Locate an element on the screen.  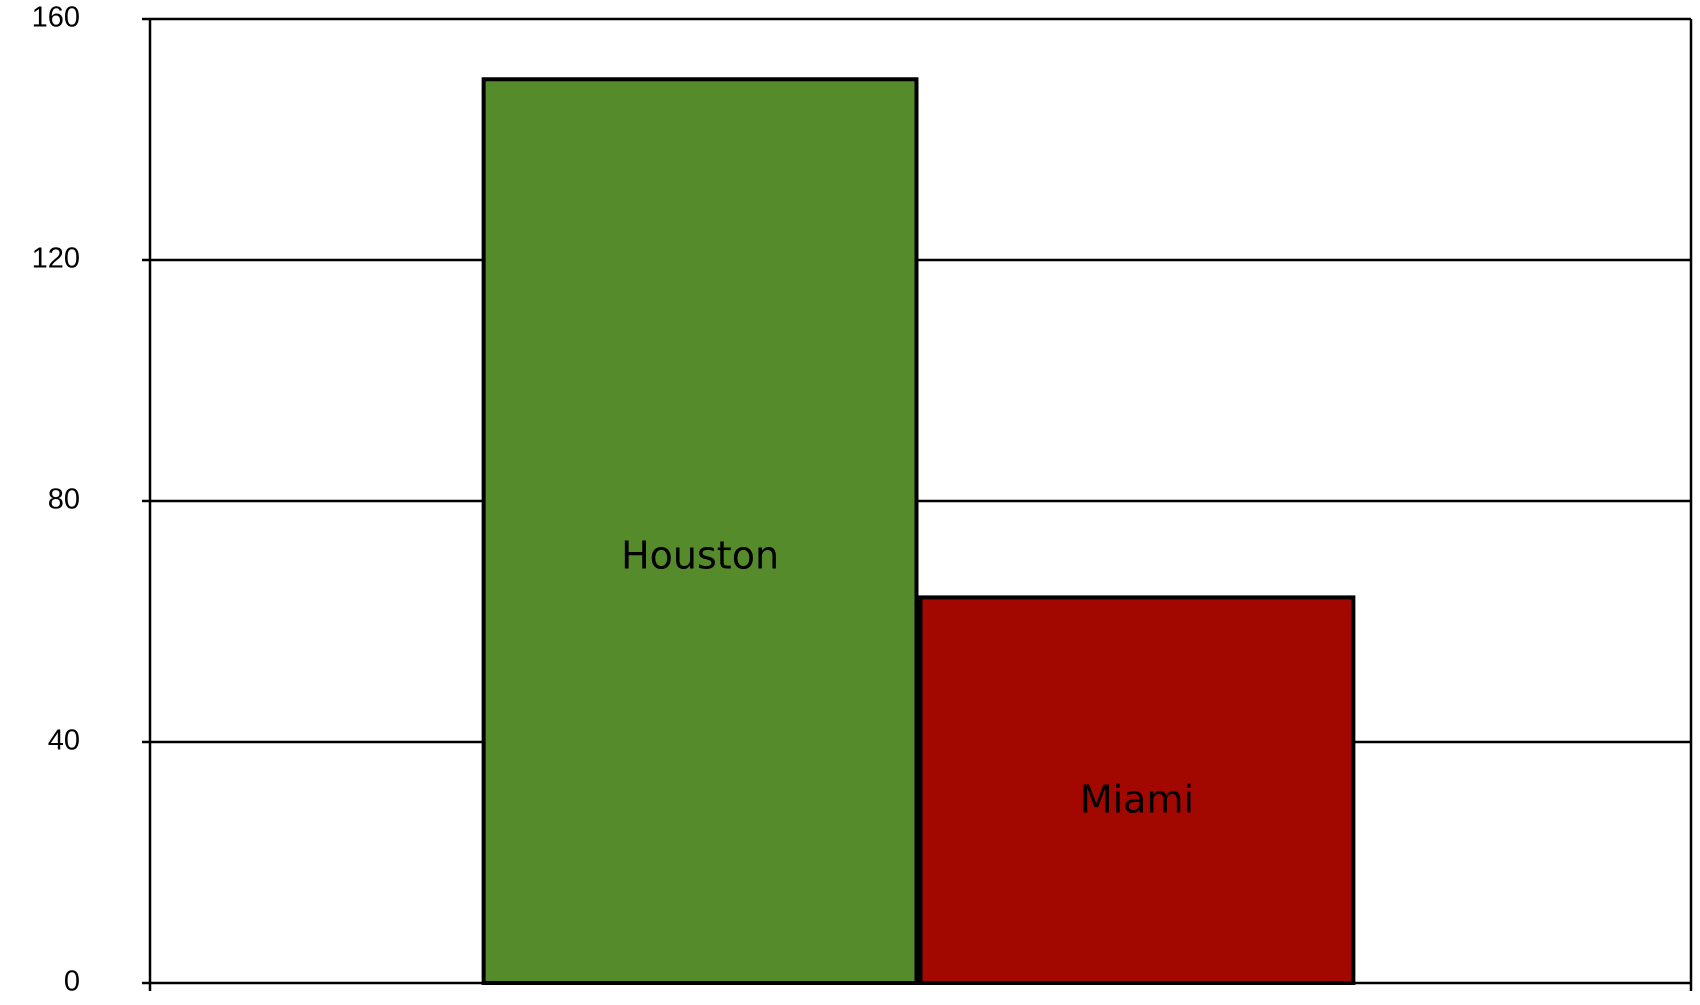
y-tick-label: 120 is located at coordinates (56, 259).